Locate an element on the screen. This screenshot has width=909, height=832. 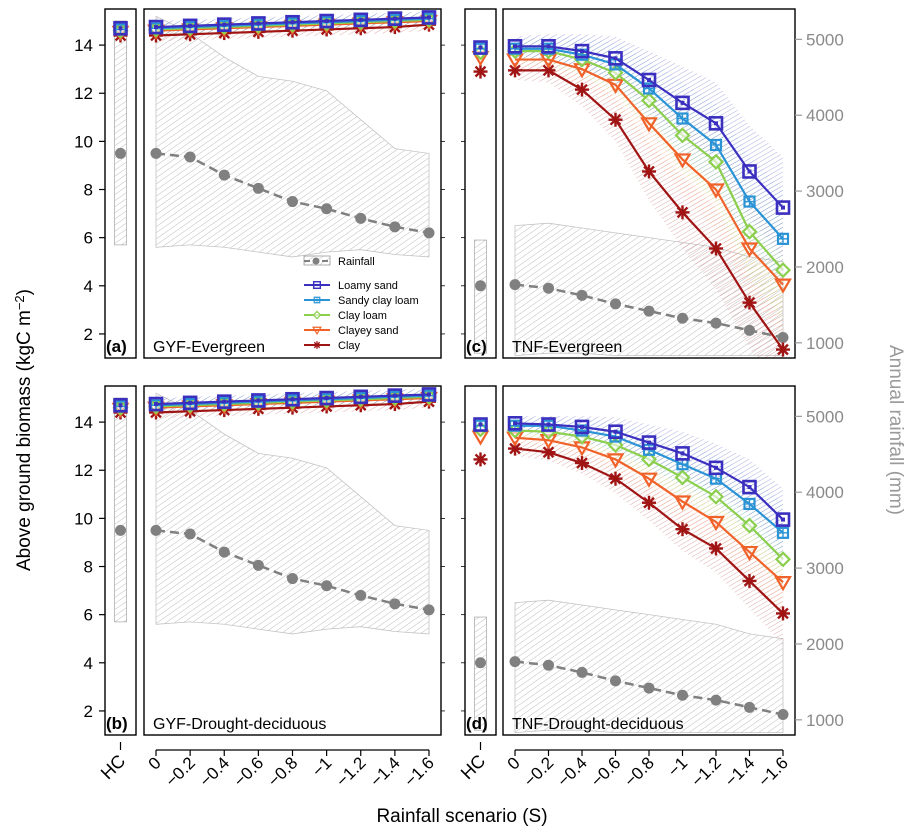
y-tick-label: 8 is located at coordinates (88, 190).